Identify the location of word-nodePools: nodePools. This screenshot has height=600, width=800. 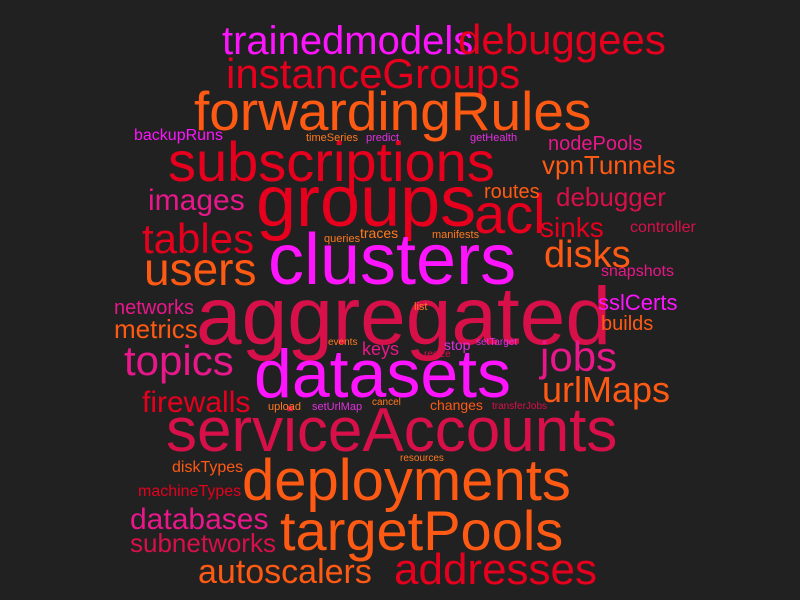
(595, 144).